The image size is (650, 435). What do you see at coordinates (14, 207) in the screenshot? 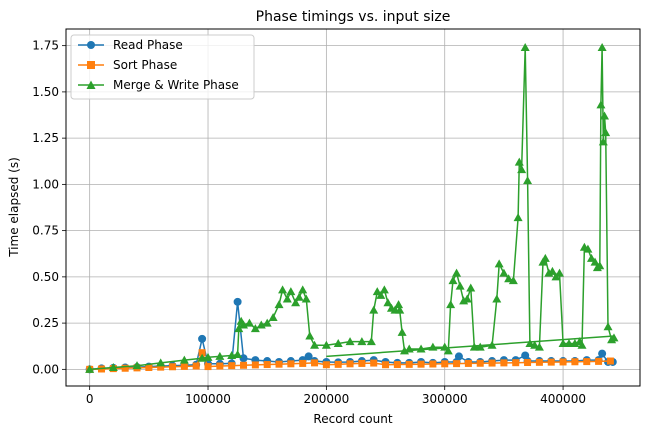
I see `y-axis-label: Time elapsed (s)` at bounding box center [14, 207].